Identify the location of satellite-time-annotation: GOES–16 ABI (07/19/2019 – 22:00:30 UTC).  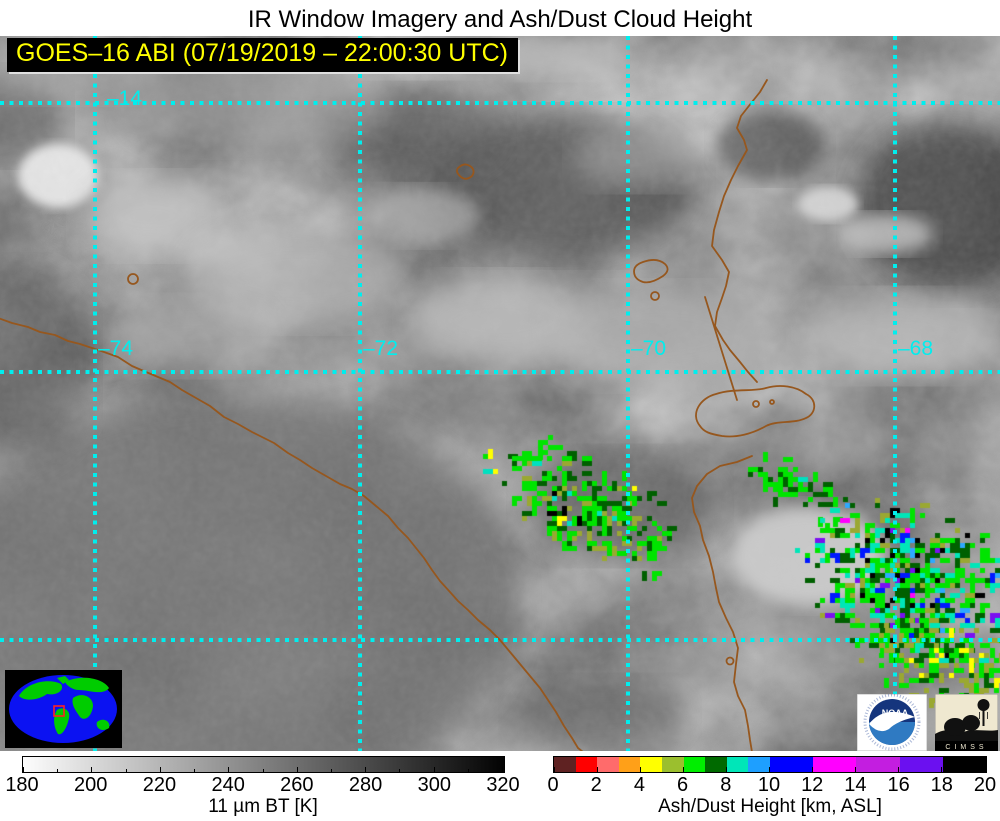
(262, 55).